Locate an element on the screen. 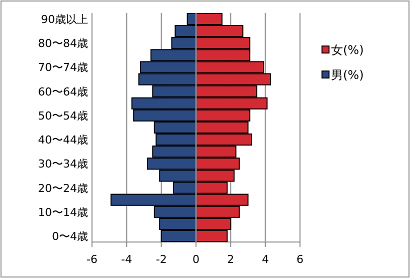  legend-label: 女(%) is located at coordinates (347, 50).